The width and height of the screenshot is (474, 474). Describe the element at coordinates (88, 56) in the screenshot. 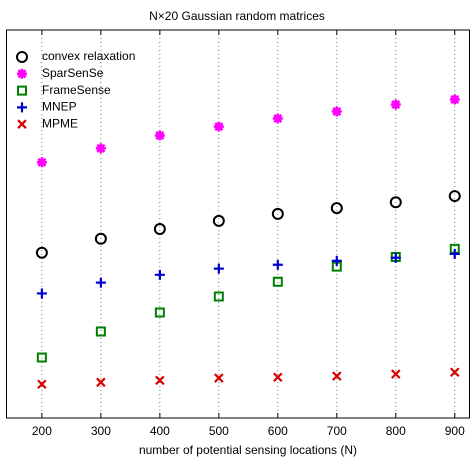

I see `legend-label: convex relaxation` at that location.